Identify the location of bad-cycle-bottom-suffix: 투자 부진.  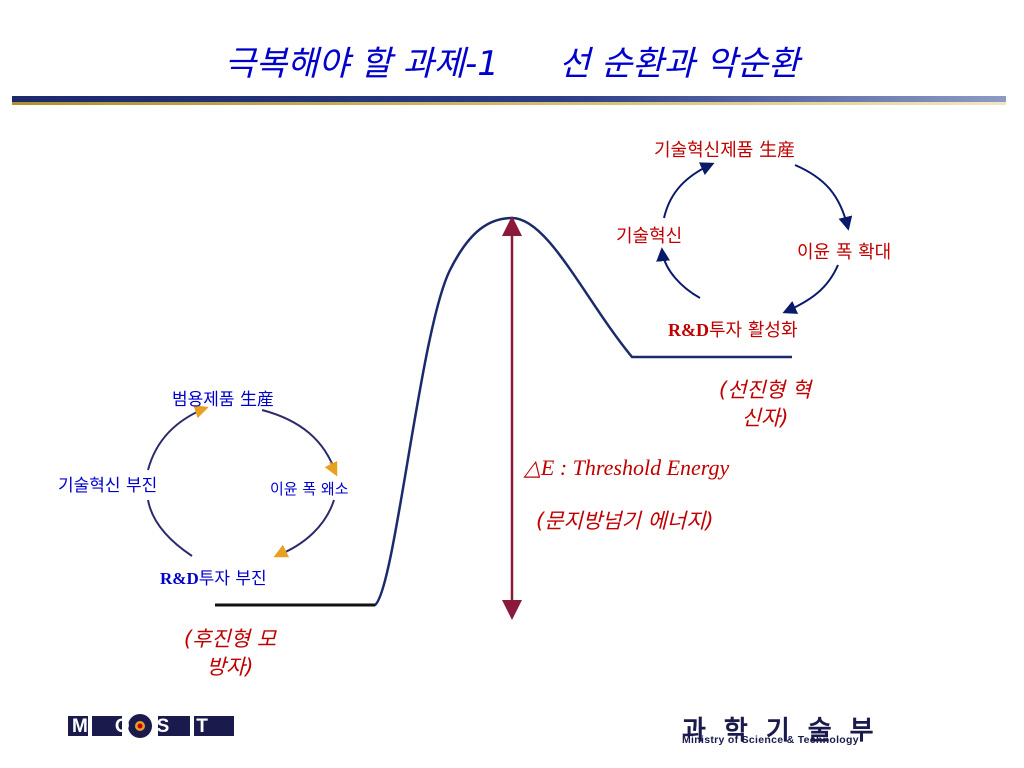
(232, 579).